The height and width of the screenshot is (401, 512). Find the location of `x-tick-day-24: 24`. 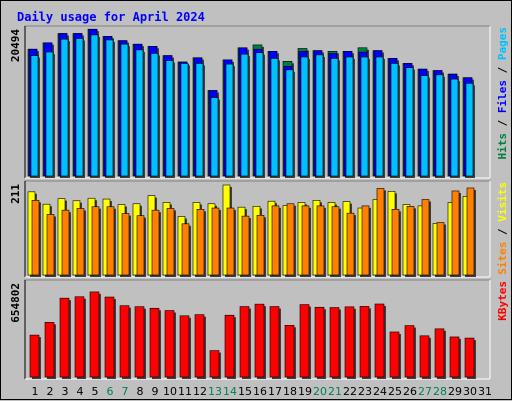

x-tick-day-24: 24 is located at coordinates (380, 391).